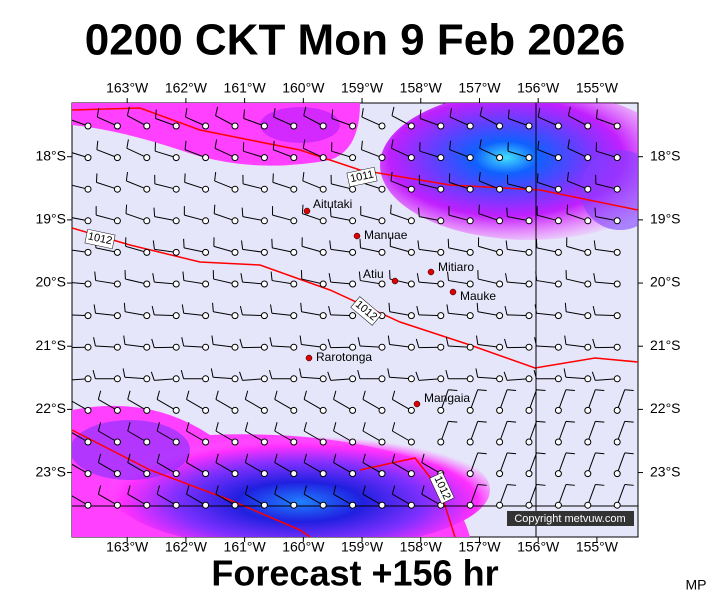  I want to click on isobar-label: 1012, so click(100, 238).